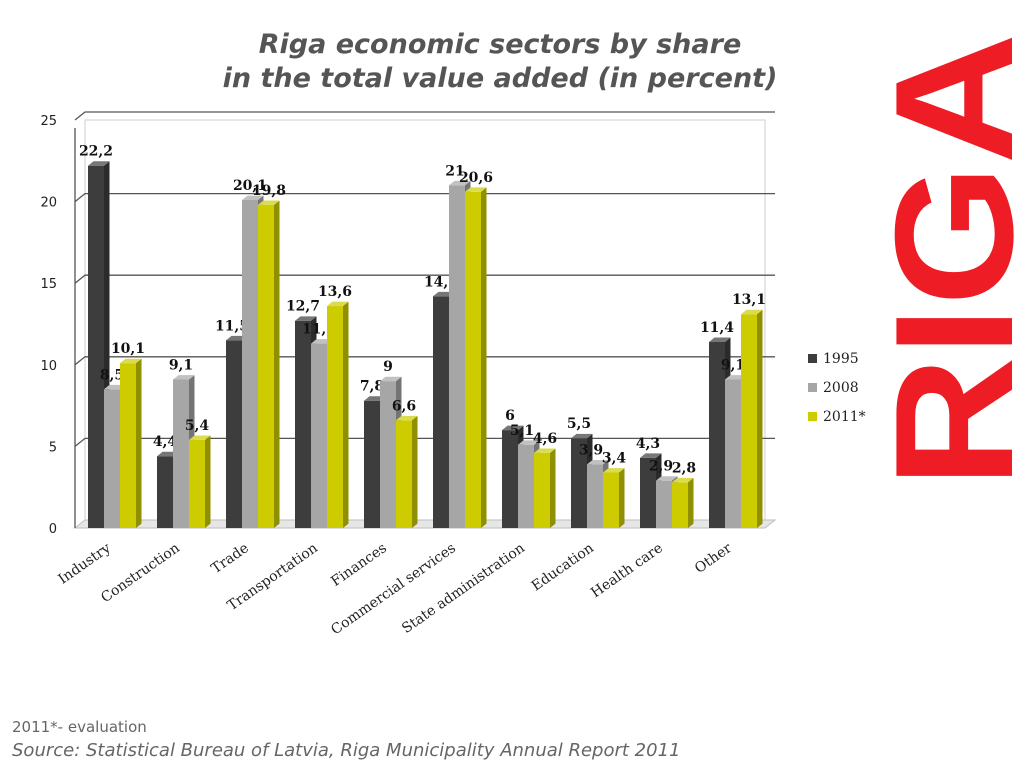 This screenshot has width=1024, height=768. What do you see at coordinates (112, 375) in the screenshot?
I see `data-label: 8,5` at bounding box center [112, 375].